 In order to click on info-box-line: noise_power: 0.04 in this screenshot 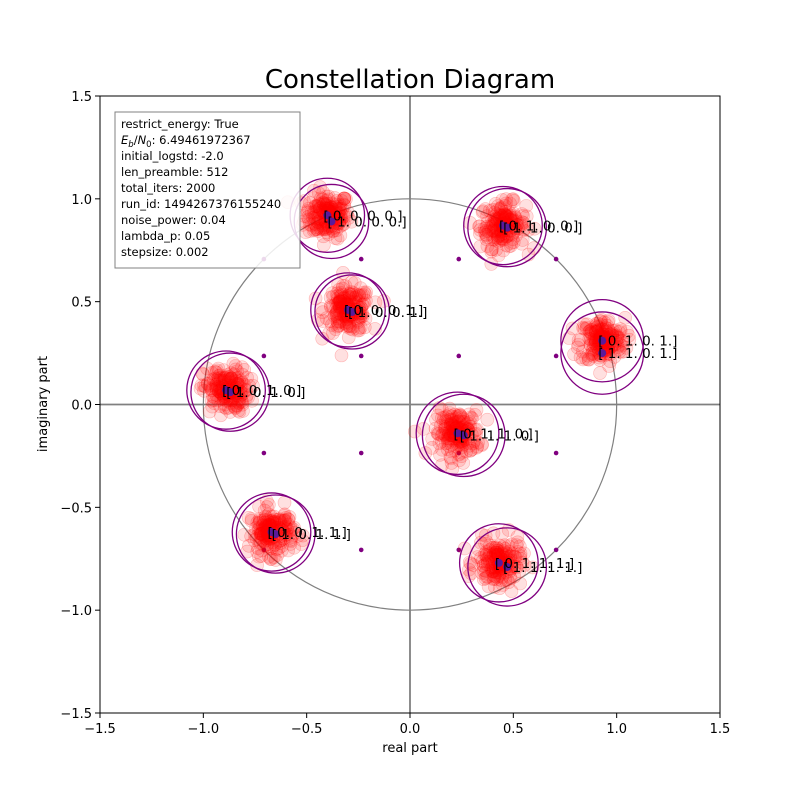, I will do `click(173, 220)`.